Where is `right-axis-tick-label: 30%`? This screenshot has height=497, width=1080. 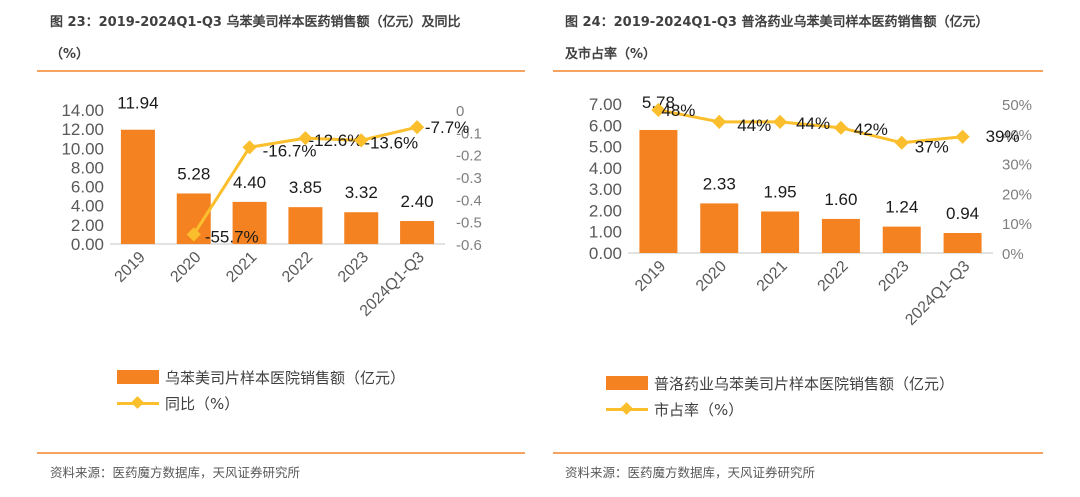
right-axis-tick-label: 30% is located at coordinates (1017, 165).